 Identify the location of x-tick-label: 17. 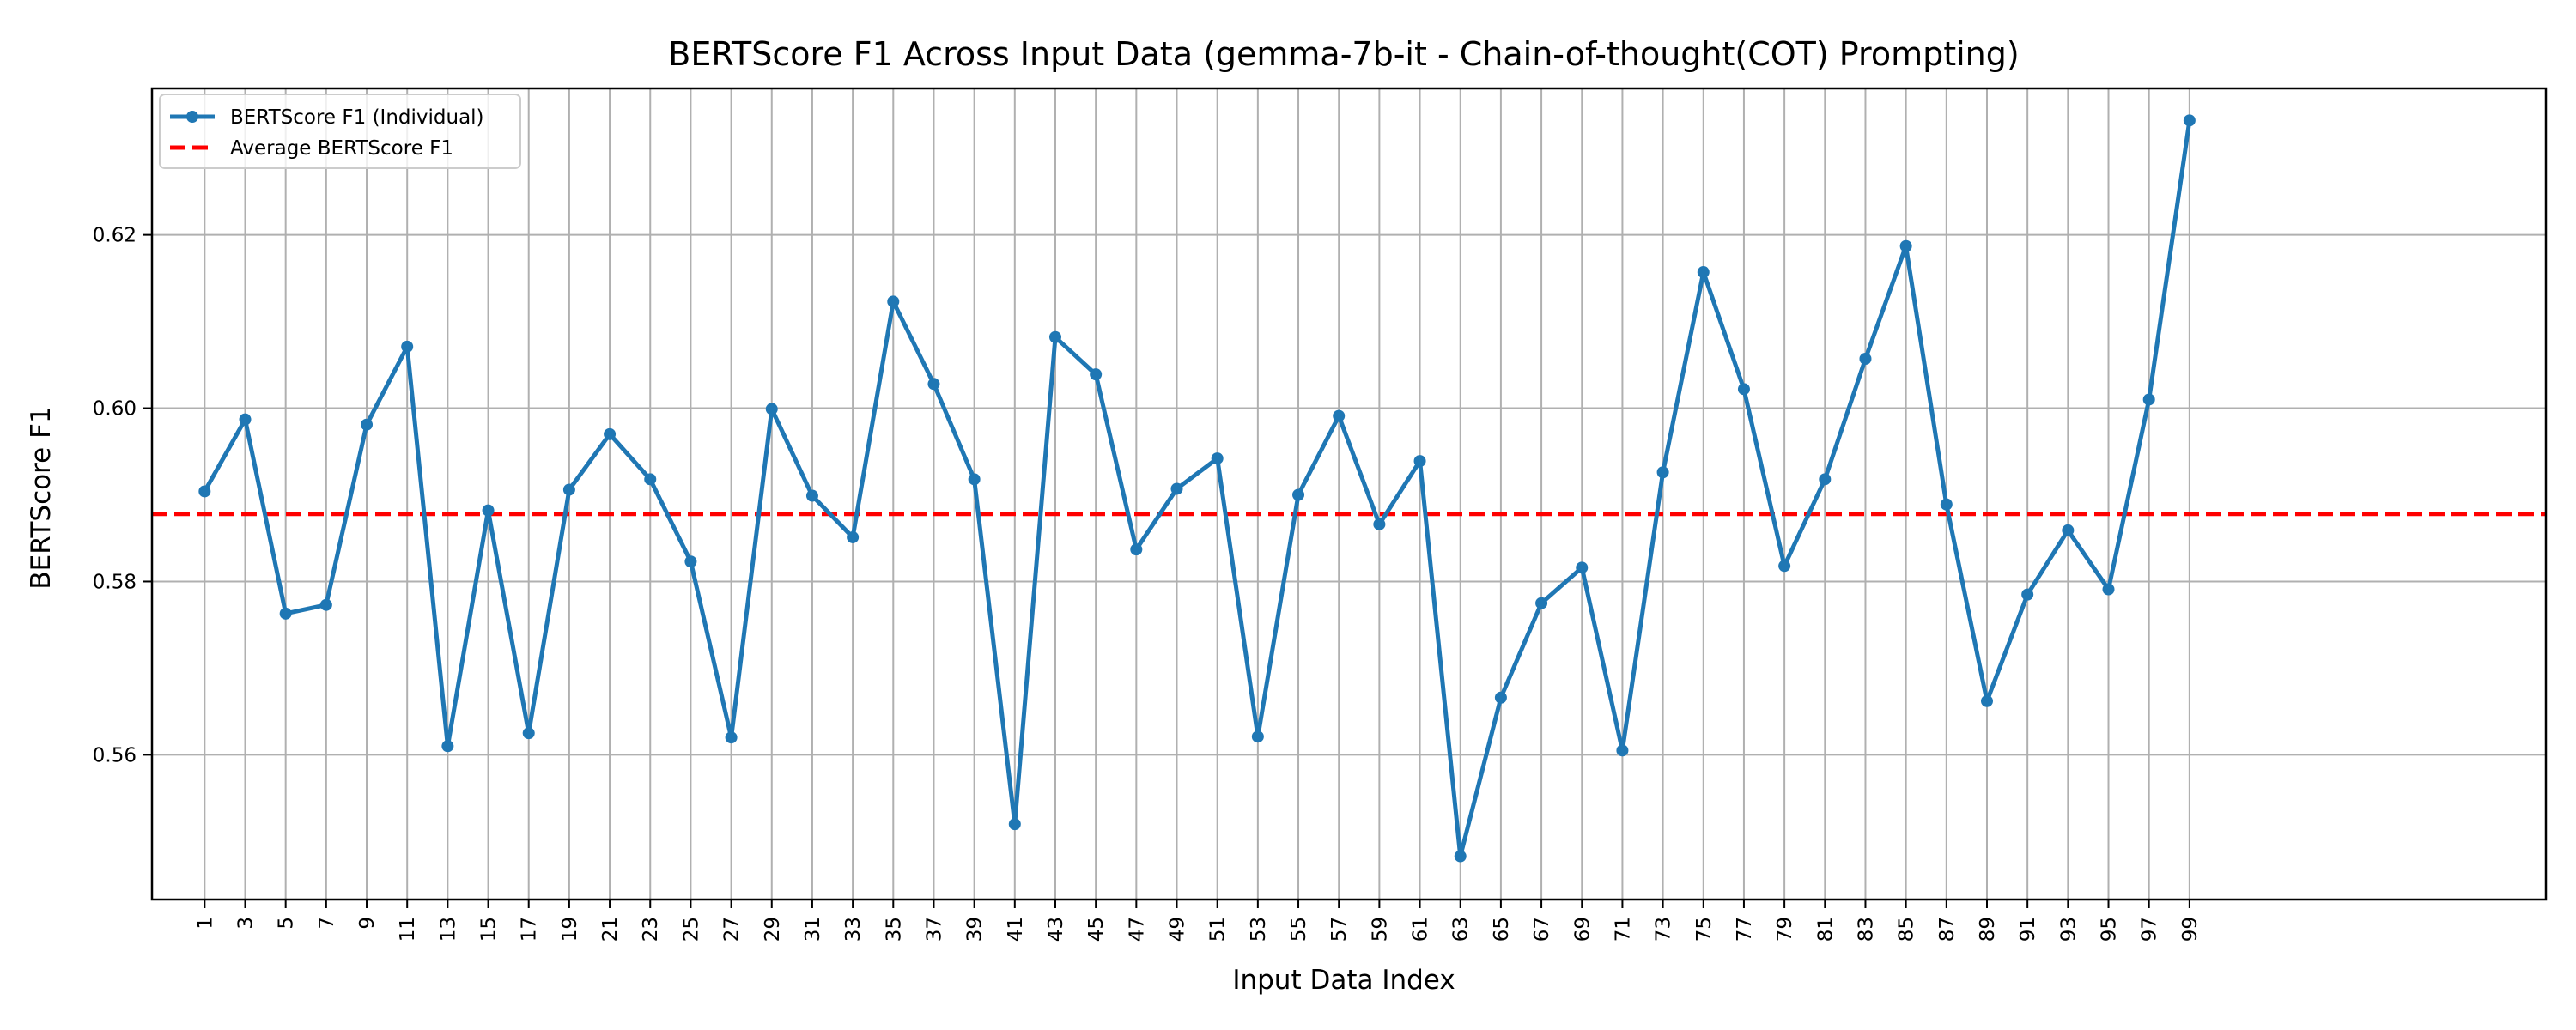
(530, 929).